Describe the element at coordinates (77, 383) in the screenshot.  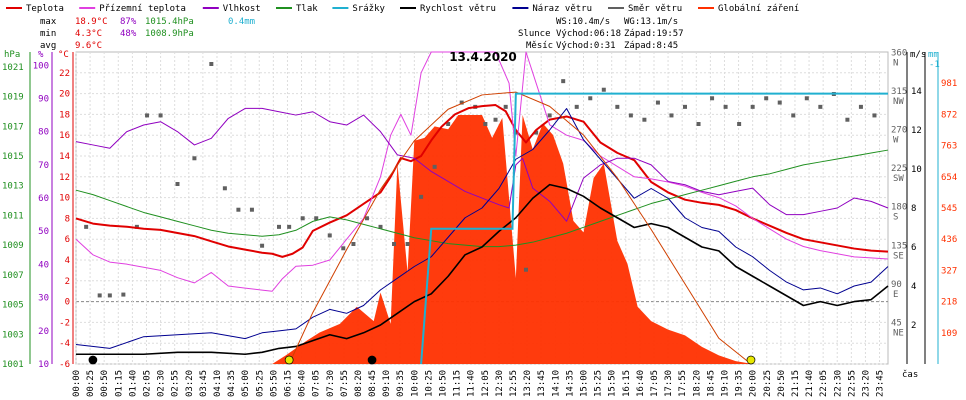
I see `time-tick-label: 00:00` at that location.